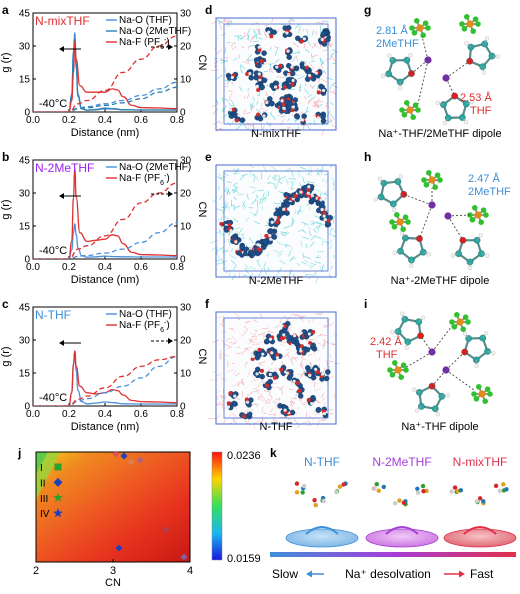  What do you see at coordinates (105, 414) in the screenshot?
I see `x-tick-label: 0.4` at bounding box center [105, 414].